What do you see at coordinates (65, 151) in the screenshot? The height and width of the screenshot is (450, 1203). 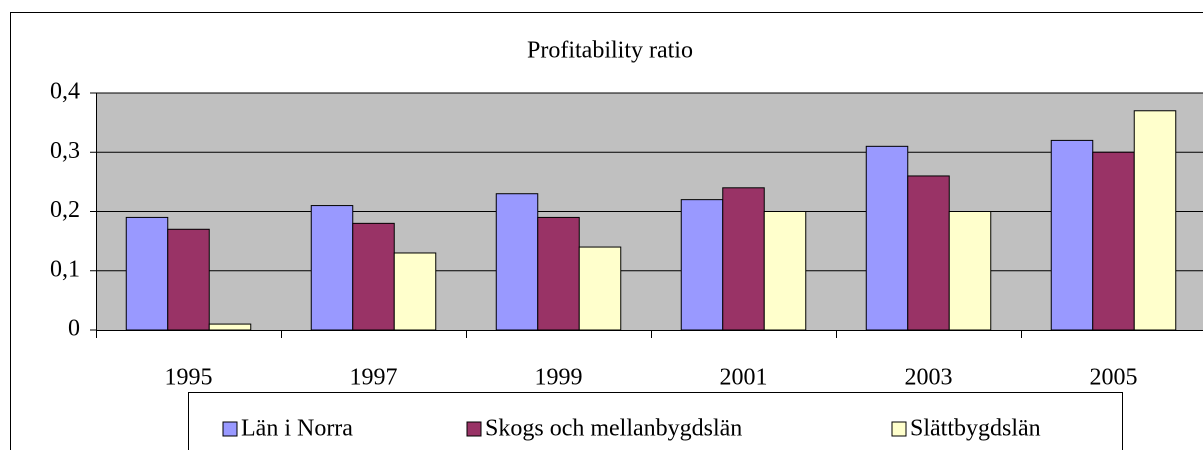 I see `y-tick-label: 0,3` at bounding box center [65, 151].